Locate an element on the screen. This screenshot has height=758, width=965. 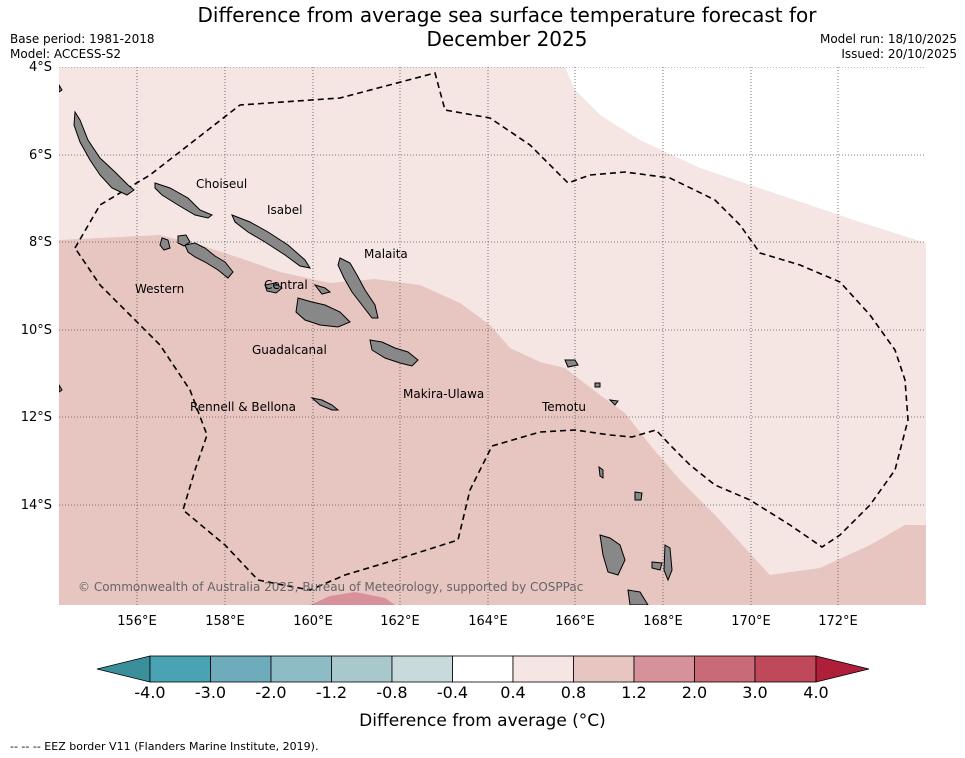
colorbar-tick-7: 0.4 is located at coordinates (513, 692).